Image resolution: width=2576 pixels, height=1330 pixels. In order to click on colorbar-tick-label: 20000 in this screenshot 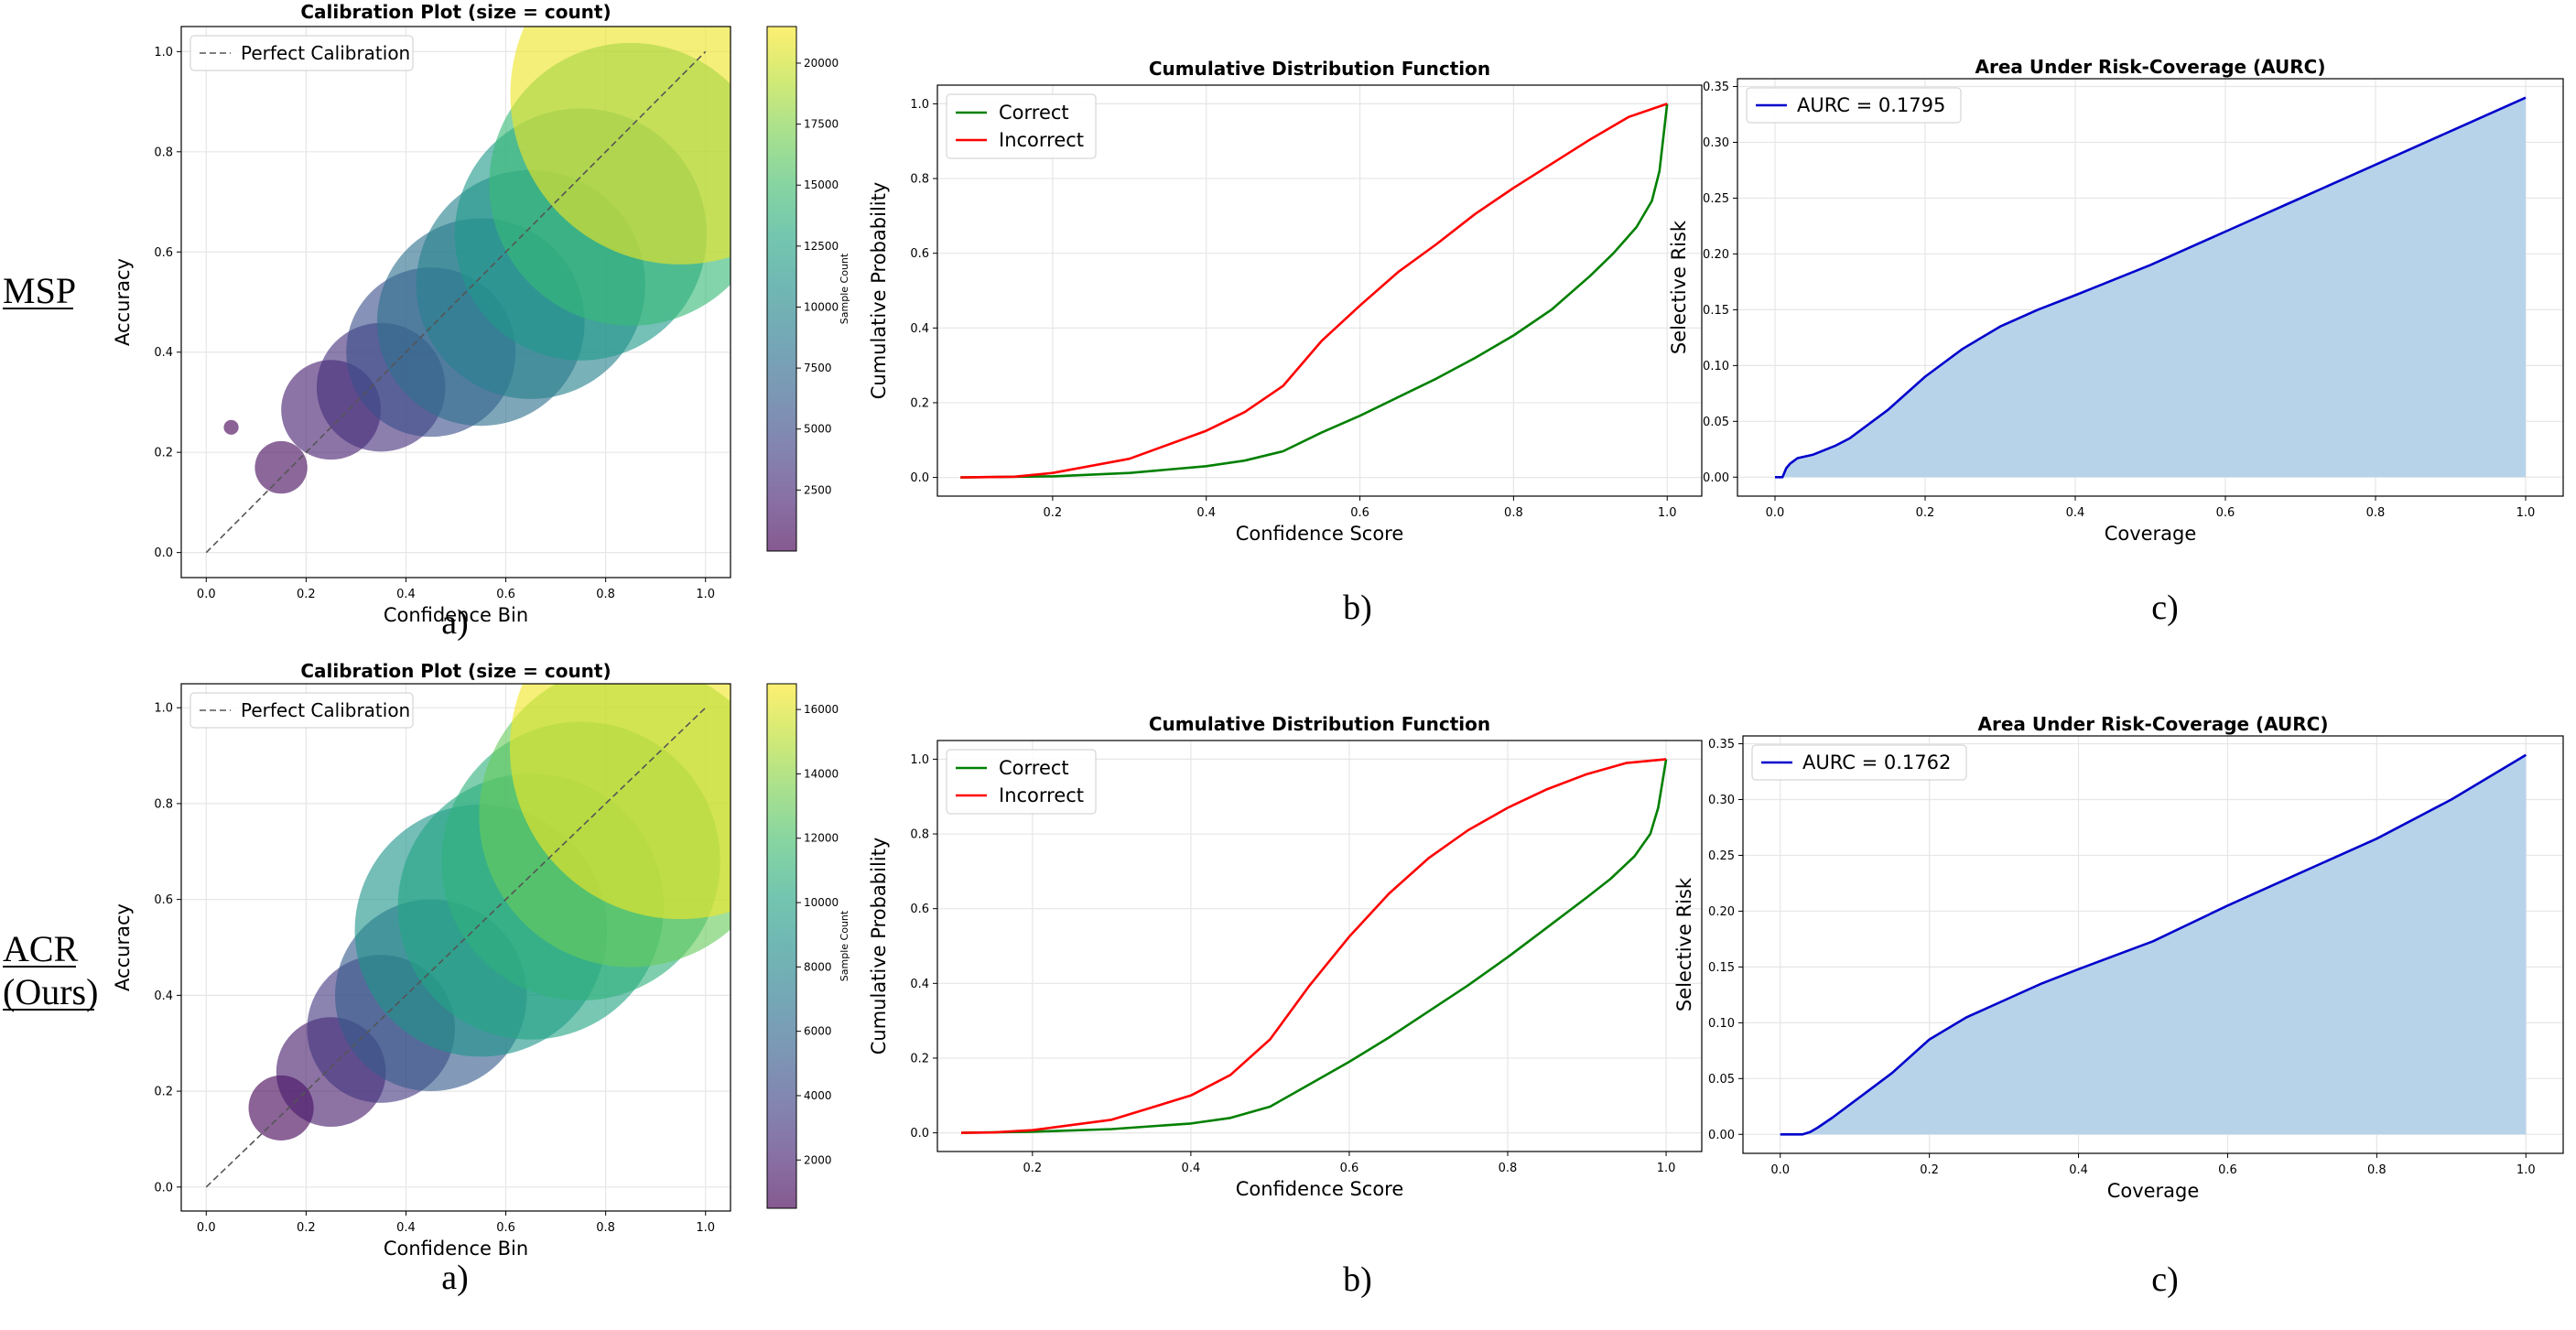, I will do `click(822, 64)`.